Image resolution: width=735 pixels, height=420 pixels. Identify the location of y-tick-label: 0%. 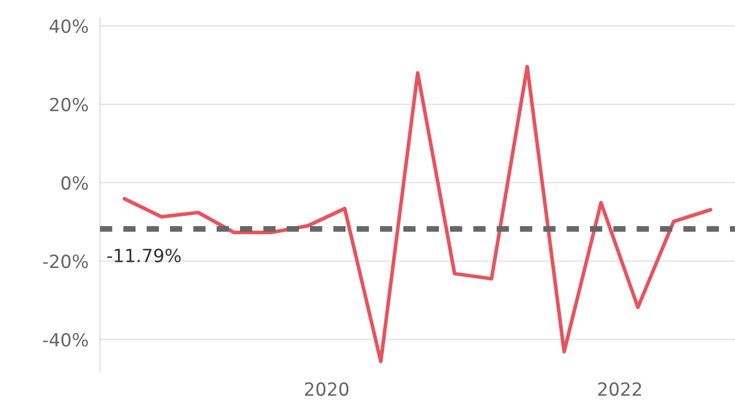
(74, 183).